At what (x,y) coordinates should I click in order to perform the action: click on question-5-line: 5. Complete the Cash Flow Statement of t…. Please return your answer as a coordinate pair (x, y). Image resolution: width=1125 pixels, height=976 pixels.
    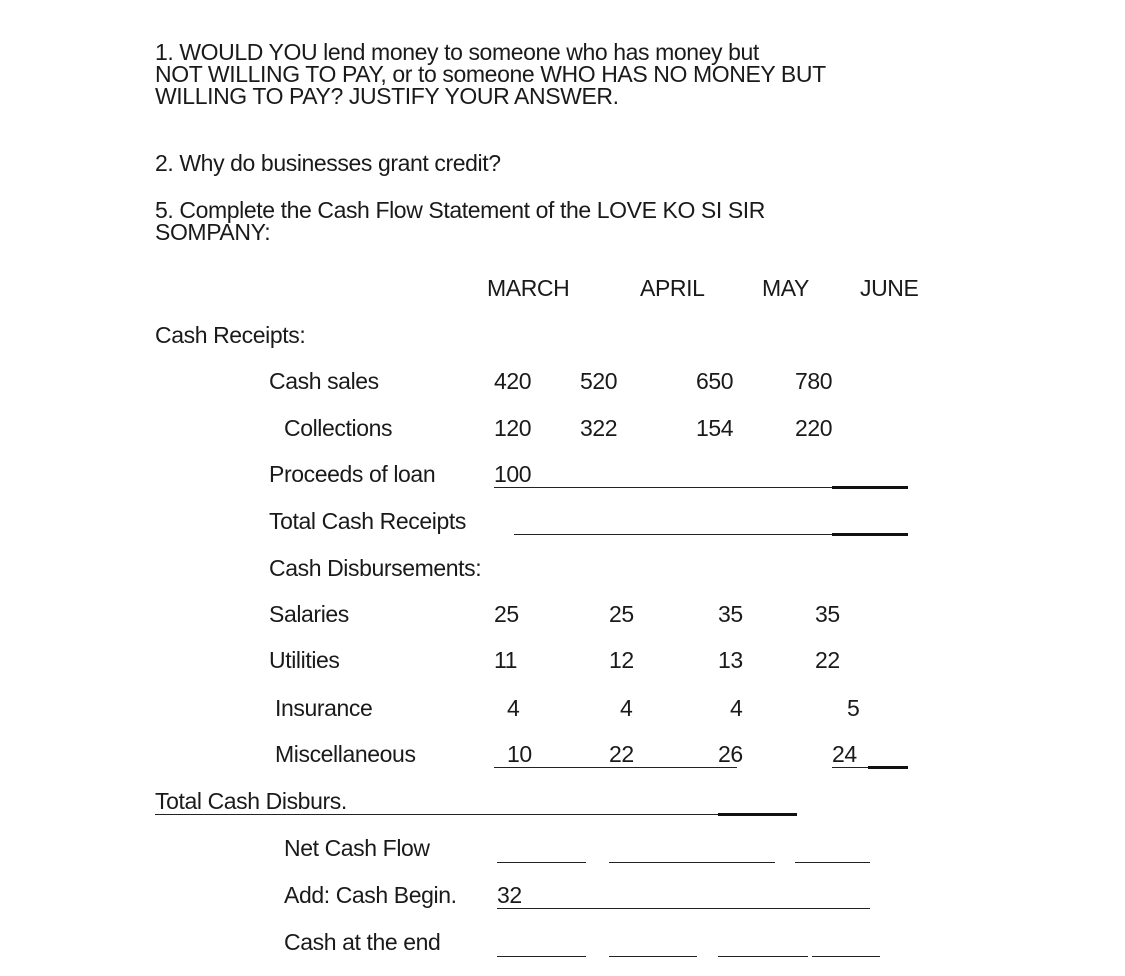
    Looking at the image, I should click on (460, 210).